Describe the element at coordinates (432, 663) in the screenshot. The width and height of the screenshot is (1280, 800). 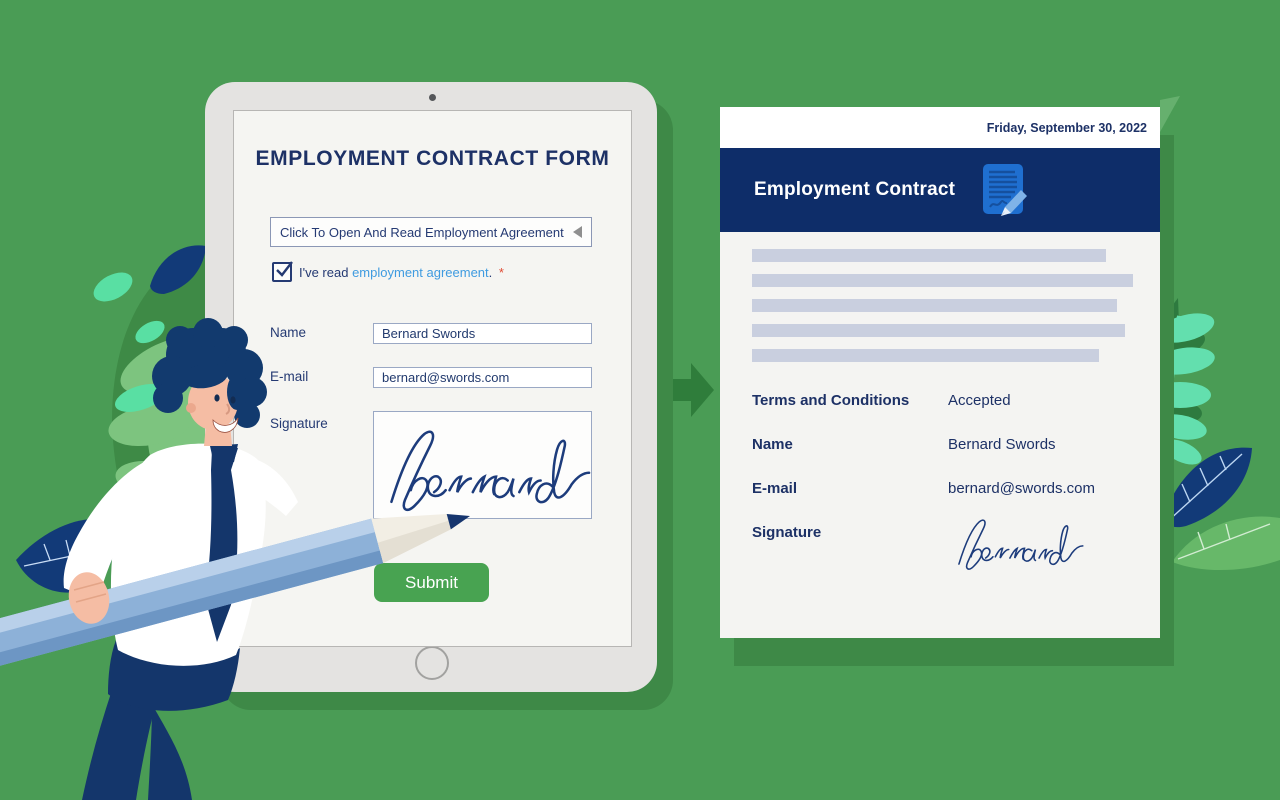
I see `tablet-home-button` at that location.